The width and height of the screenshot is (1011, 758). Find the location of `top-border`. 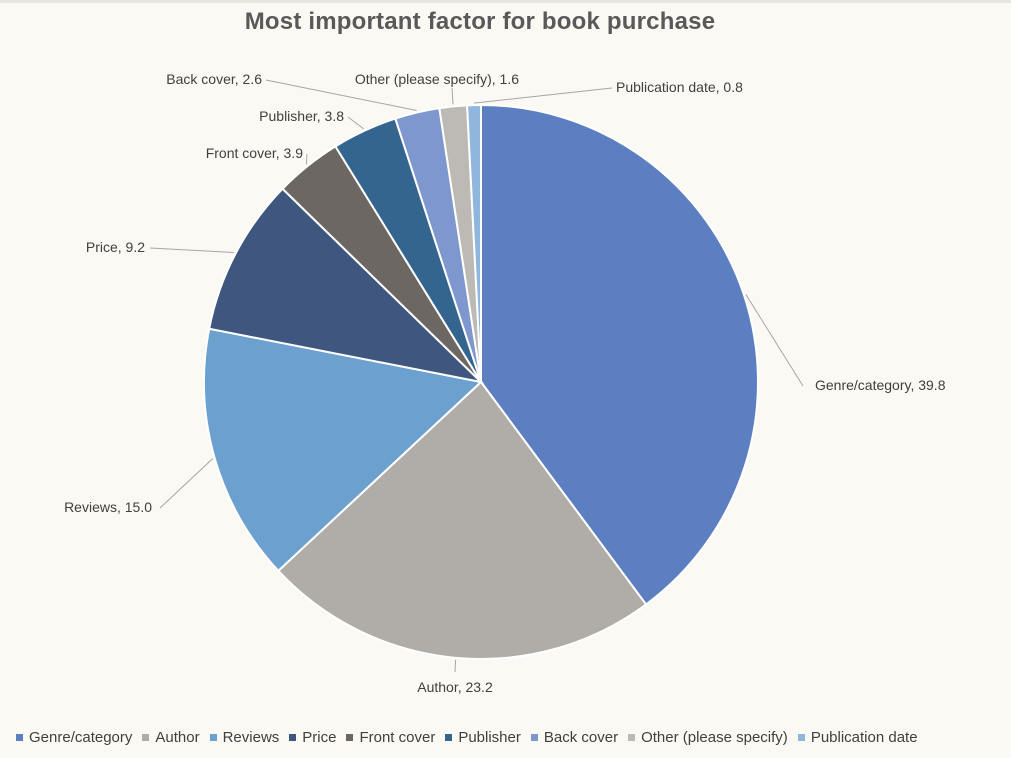

top-border is located at coordinates (505, 1).